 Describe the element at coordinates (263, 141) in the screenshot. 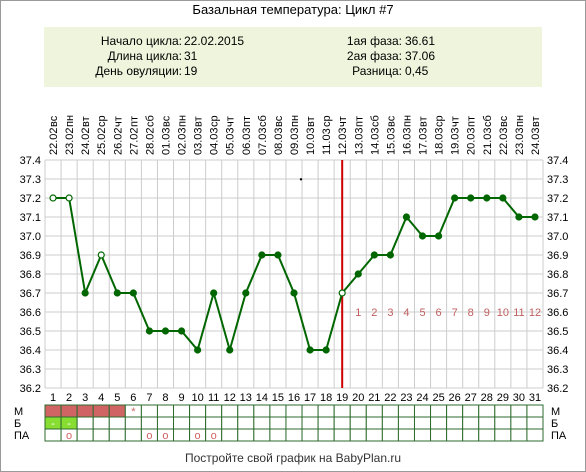

I see `date-label: 07.03` at that location.